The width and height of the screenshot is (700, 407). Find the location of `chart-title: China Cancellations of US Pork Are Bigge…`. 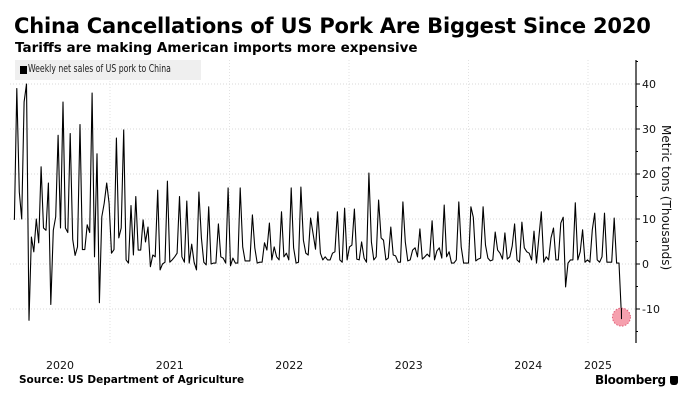

chart-title: China Cancellations of US Pork Are Bigge… is located at coordinates (332, 26).